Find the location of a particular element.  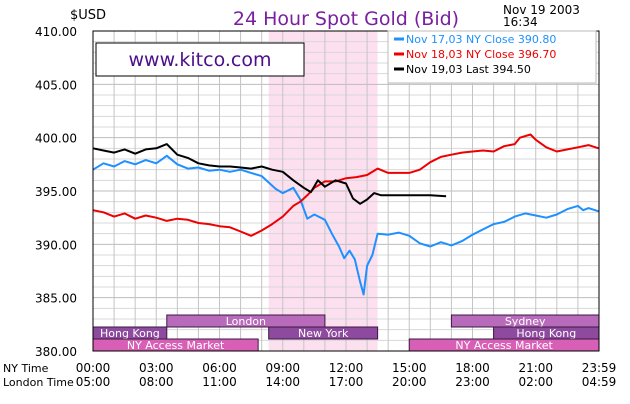

y-tick-label: 395.00 is located at coordinates (56, 192).